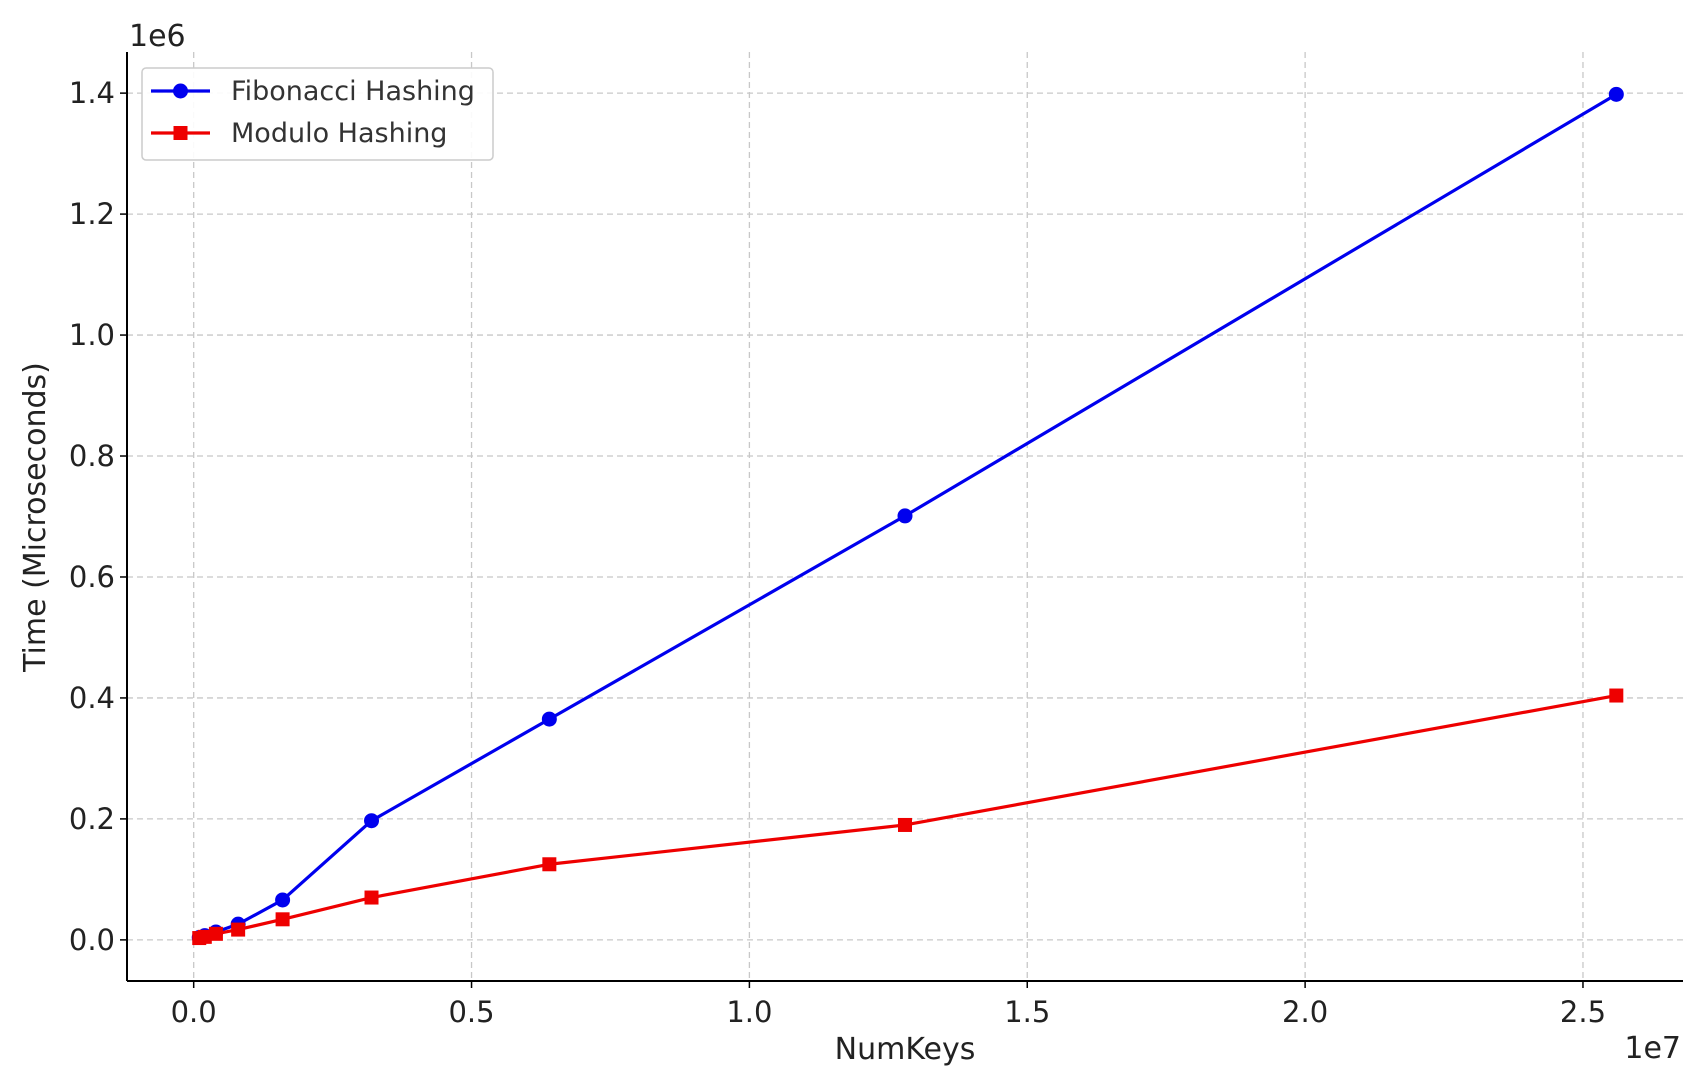 The image size is (1697, 1085). I want to click on legend-marker-fibonacci-hashing, so click(180, 91).